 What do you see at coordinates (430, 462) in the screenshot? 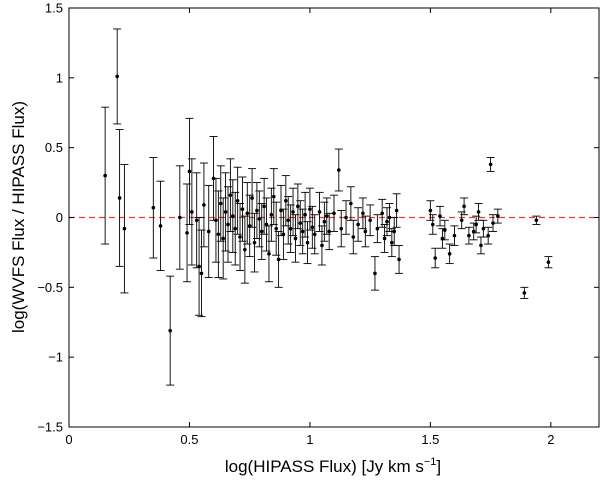
I see `x-axis-title-superscript: −1` at bounding box center [430, 462].